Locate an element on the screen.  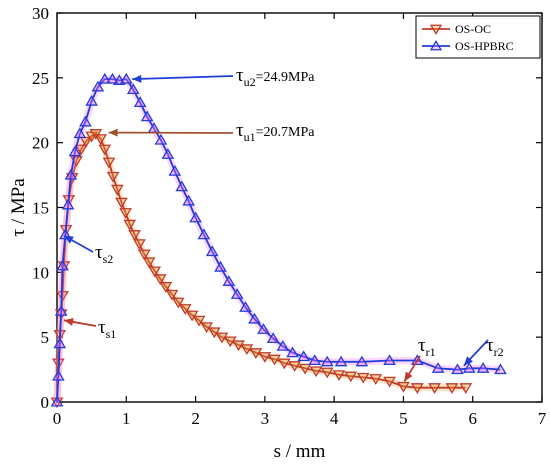
annotation-ts1: τs1 is located at coordinates (89, 329).